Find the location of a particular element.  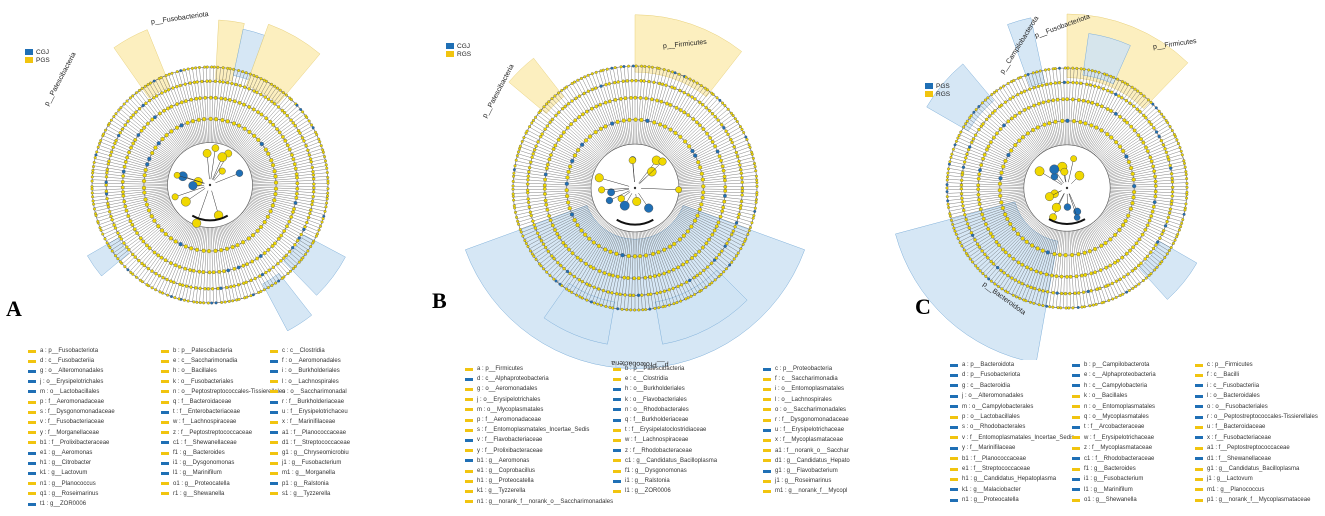

clade-label: p__Firmicutes is located at coordinates (1175, 44).